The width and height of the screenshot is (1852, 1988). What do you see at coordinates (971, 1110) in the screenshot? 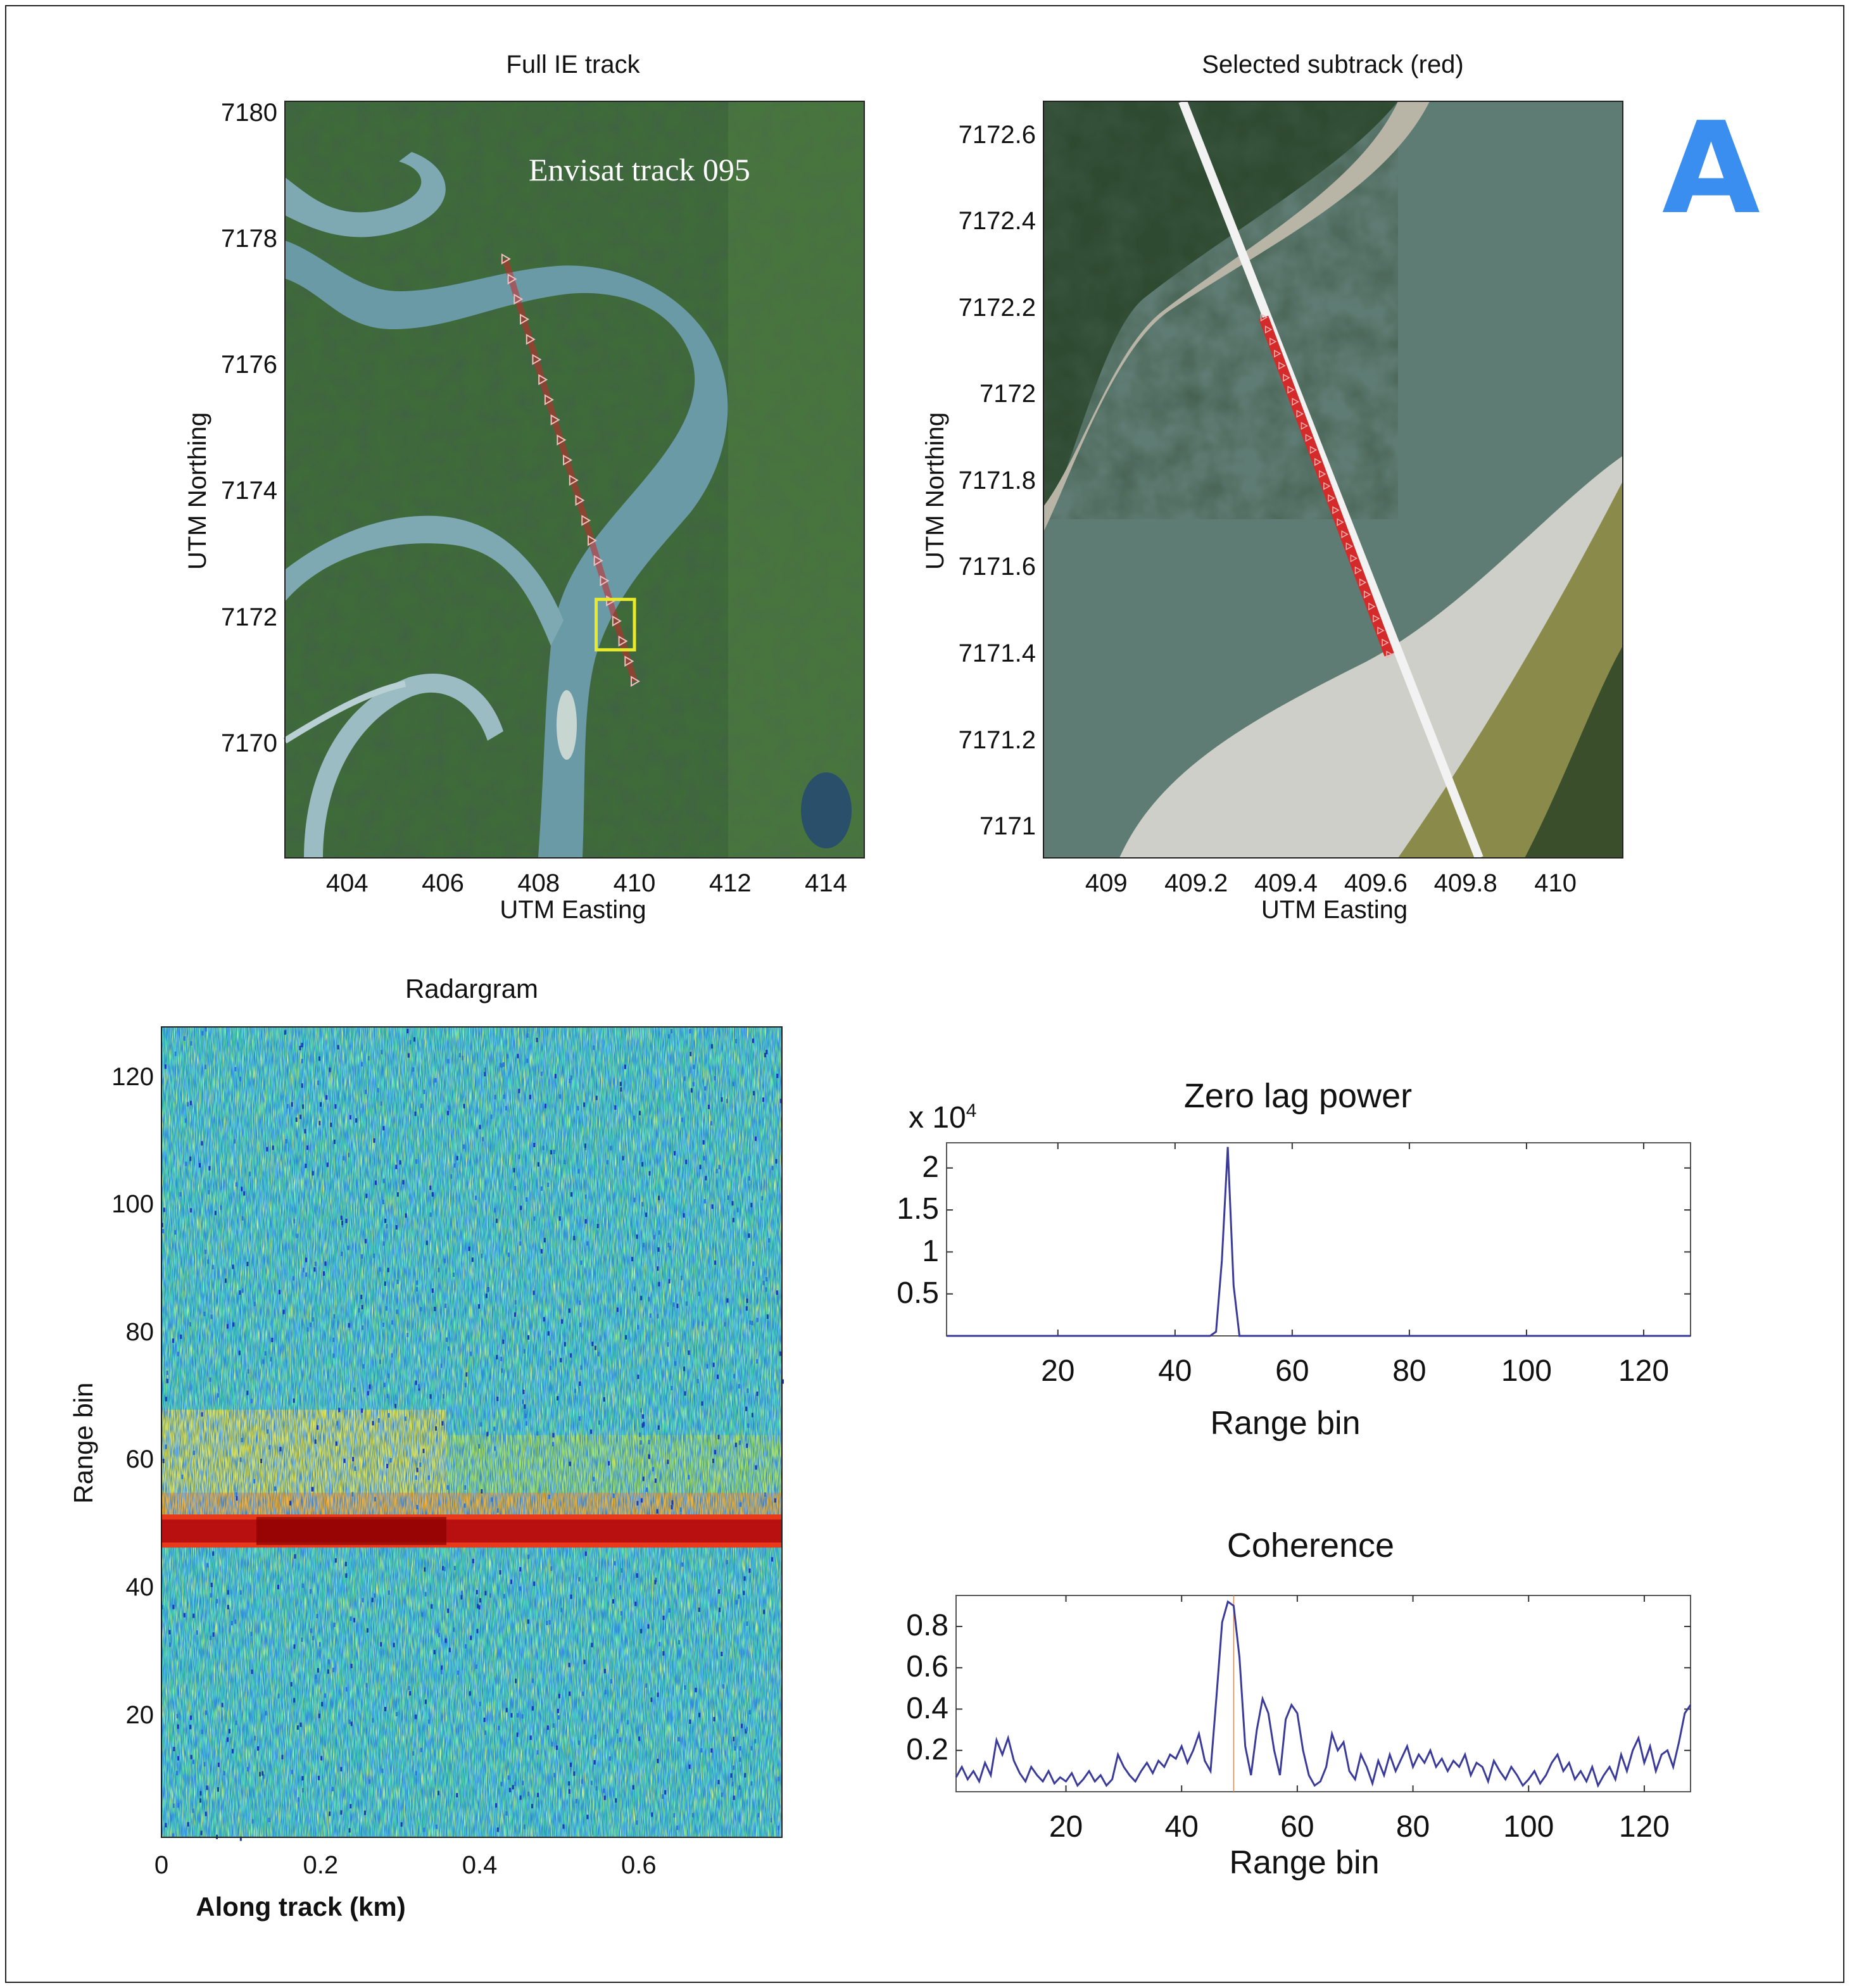
I see `zlp-exponent-sup: 4` at bounding box center [971, 1110].